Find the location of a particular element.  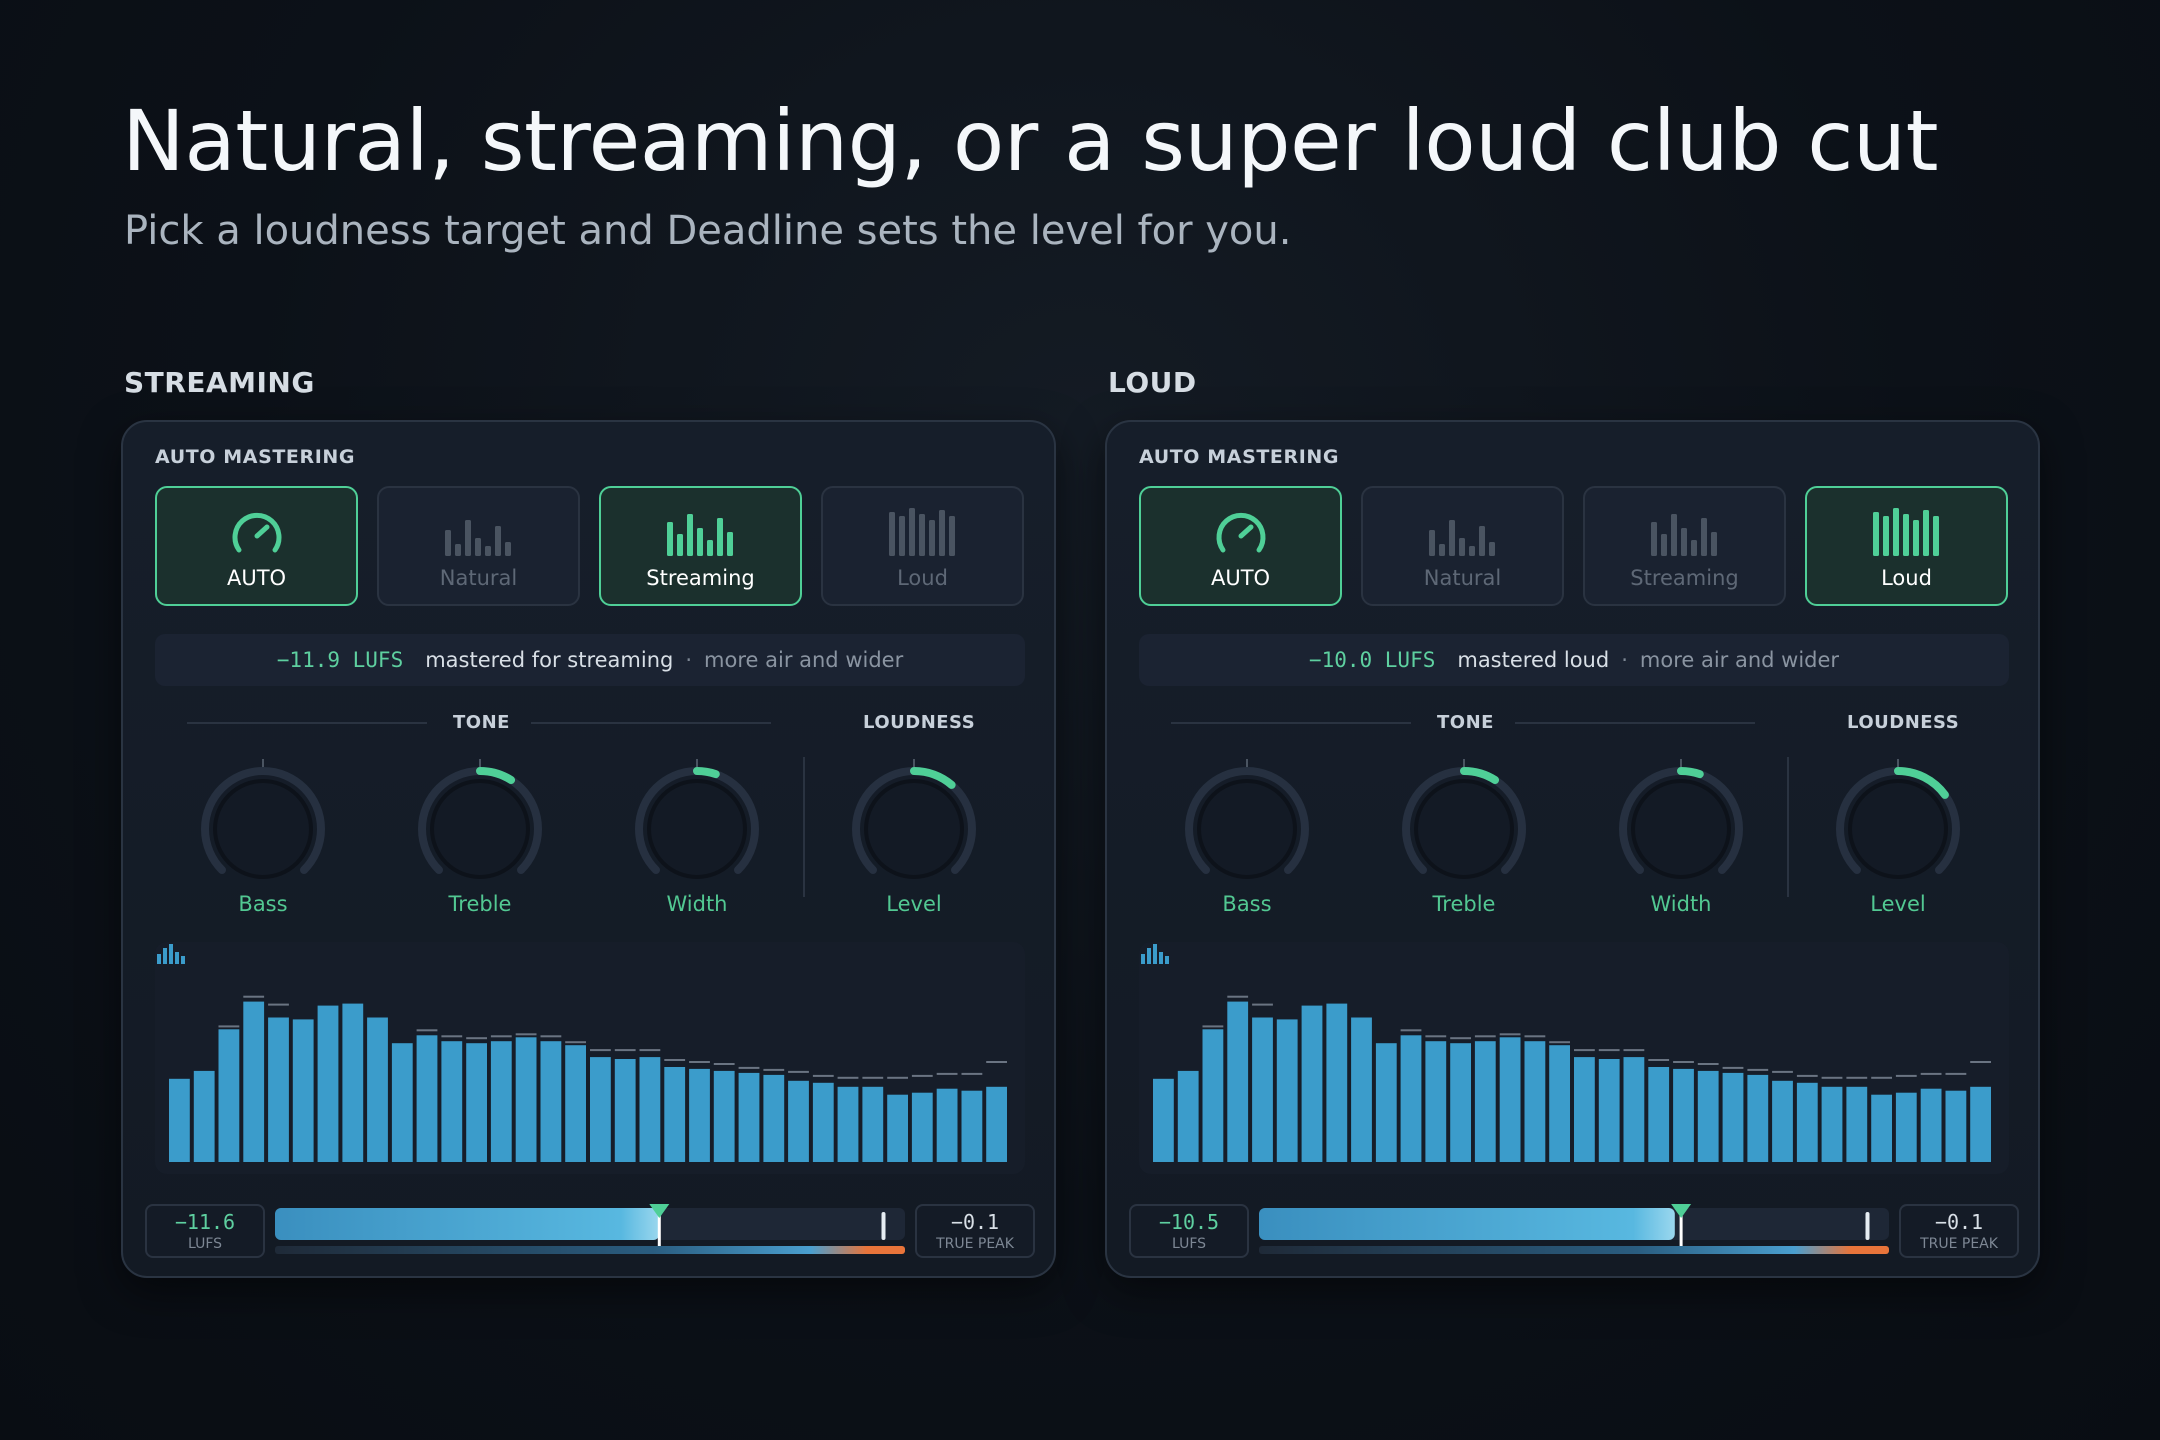

group-divider is located at coordinates (804, 827).